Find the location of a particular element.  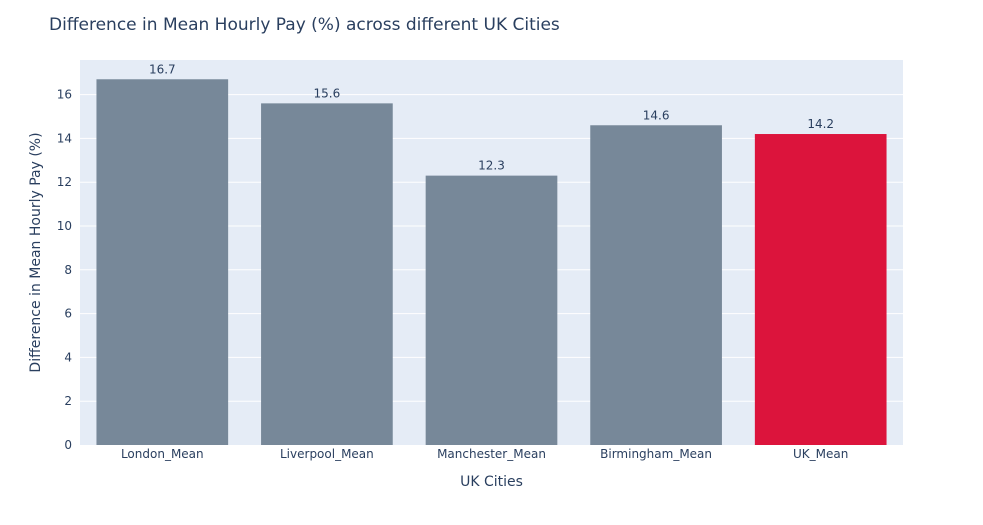

x-tick-label: Birmingham_Mean is located at coordinates (656, 454).